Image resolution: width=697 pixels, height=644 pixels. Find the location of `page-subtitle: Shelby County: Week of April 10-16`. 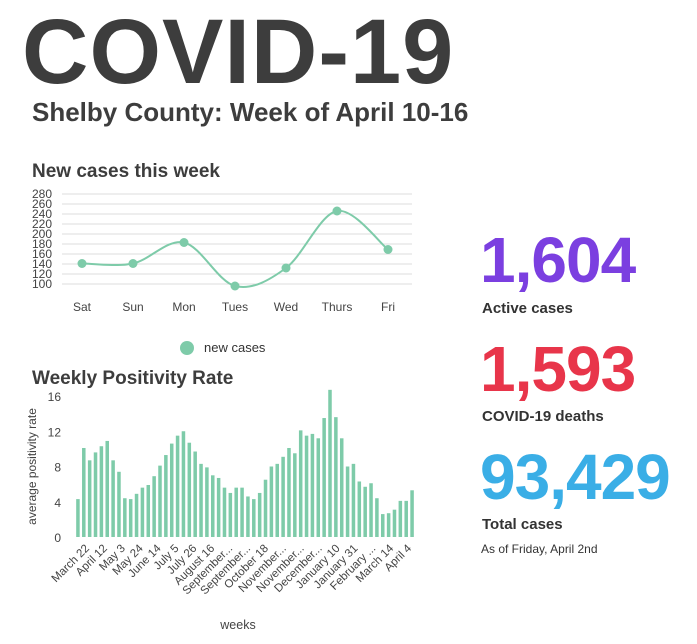

page-subtitle: Shelby County: Week of April 10-16 is located at coordinates (250, 112).